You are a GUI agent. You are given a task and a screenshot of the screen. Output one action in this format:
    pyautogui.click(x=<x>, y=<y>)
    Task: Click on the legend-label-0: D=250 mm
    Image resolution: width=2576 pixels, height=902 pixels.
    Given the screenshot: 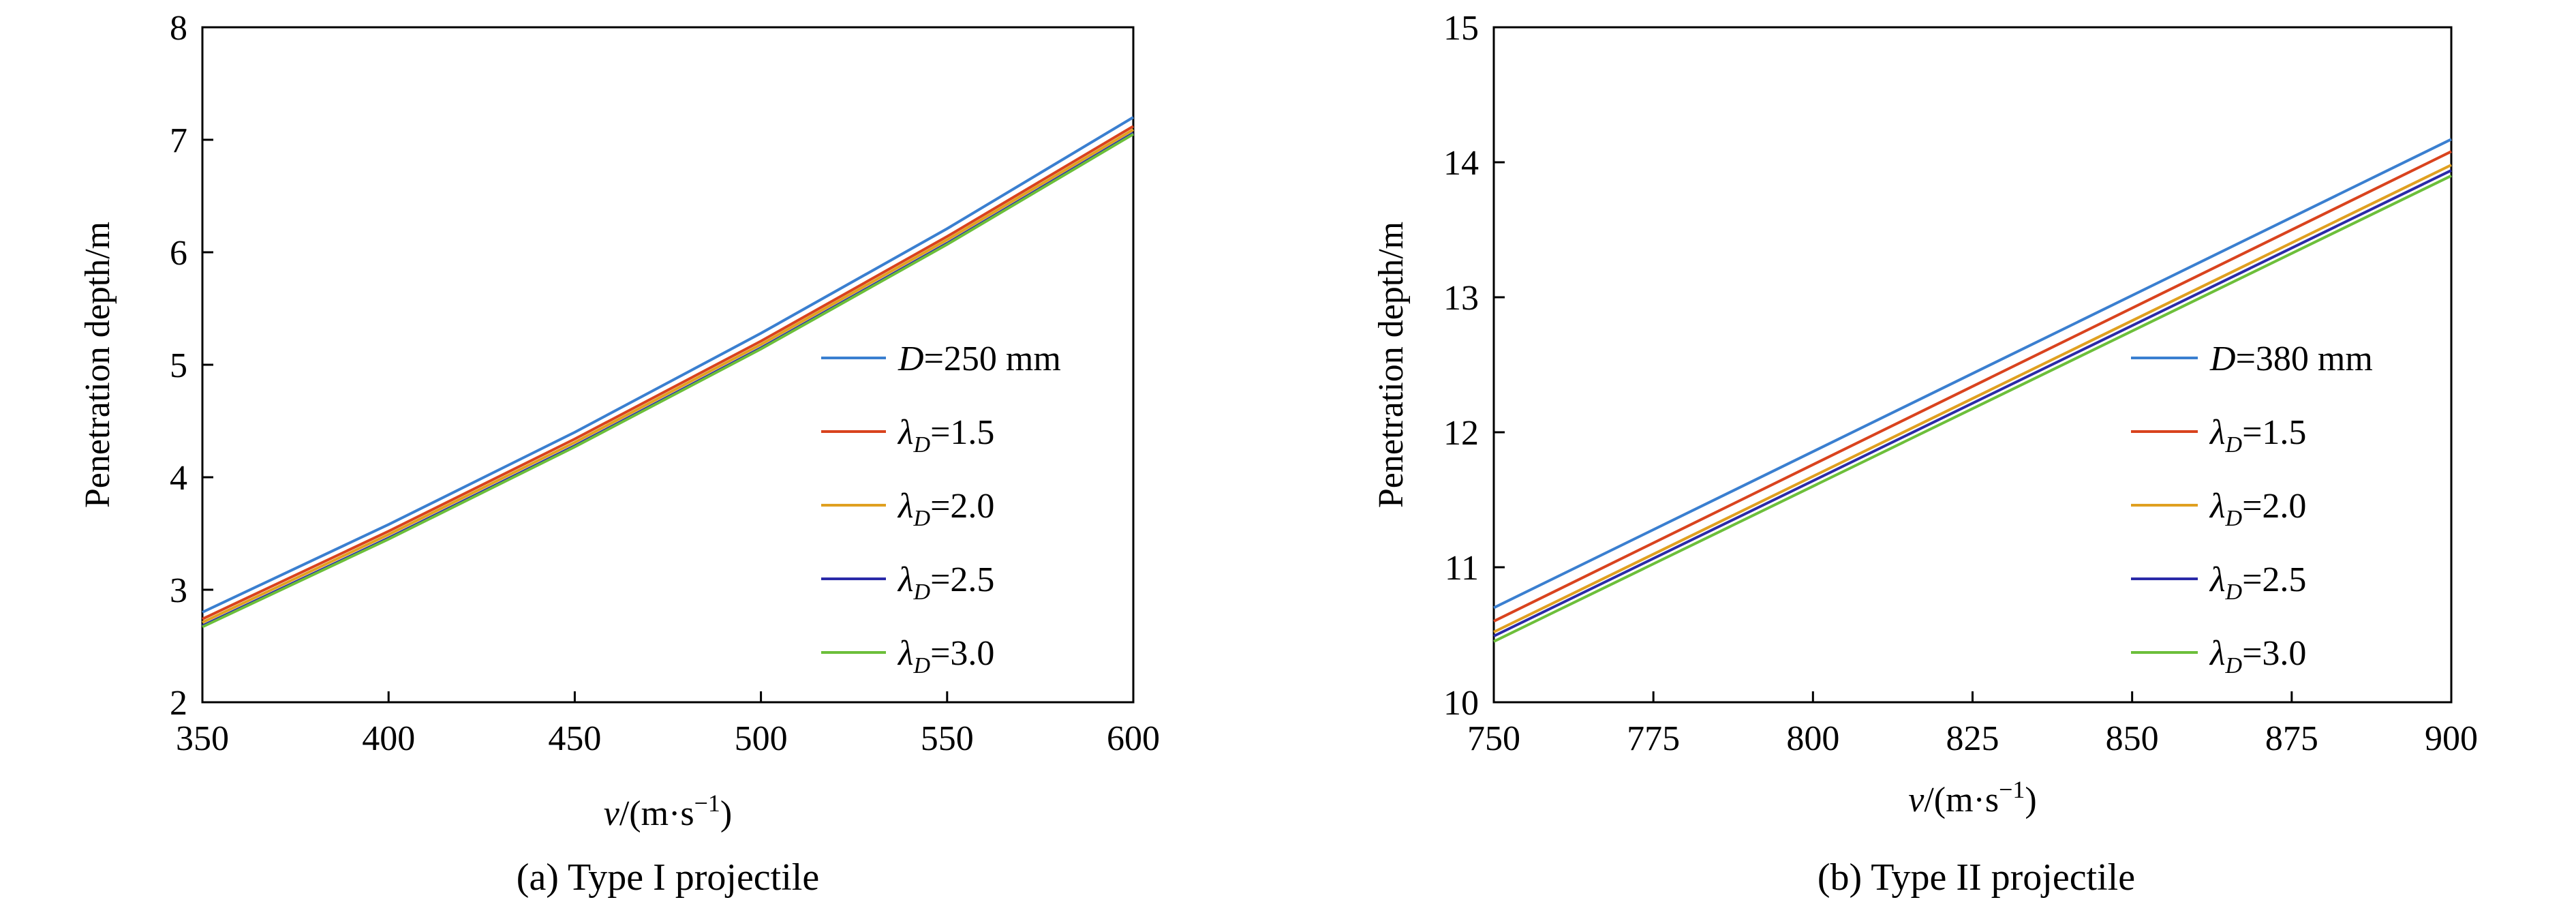 What is the action you would take?
    pyautogui.click(x=979, y=359)
    